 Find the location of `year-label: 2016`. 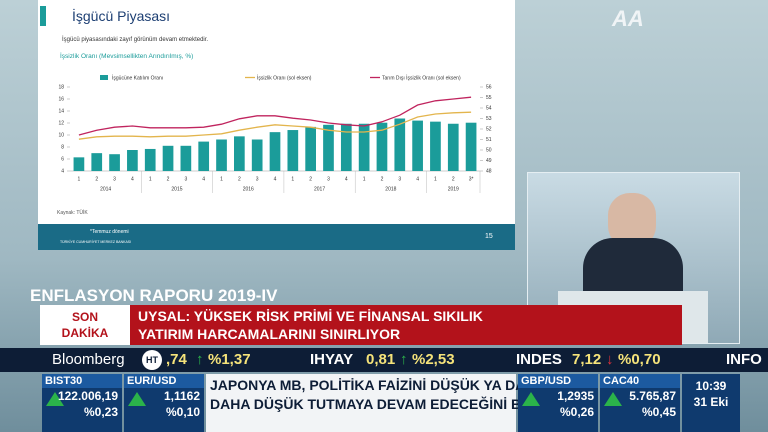

year-label: 2016 is located at coordinates (248, 189).